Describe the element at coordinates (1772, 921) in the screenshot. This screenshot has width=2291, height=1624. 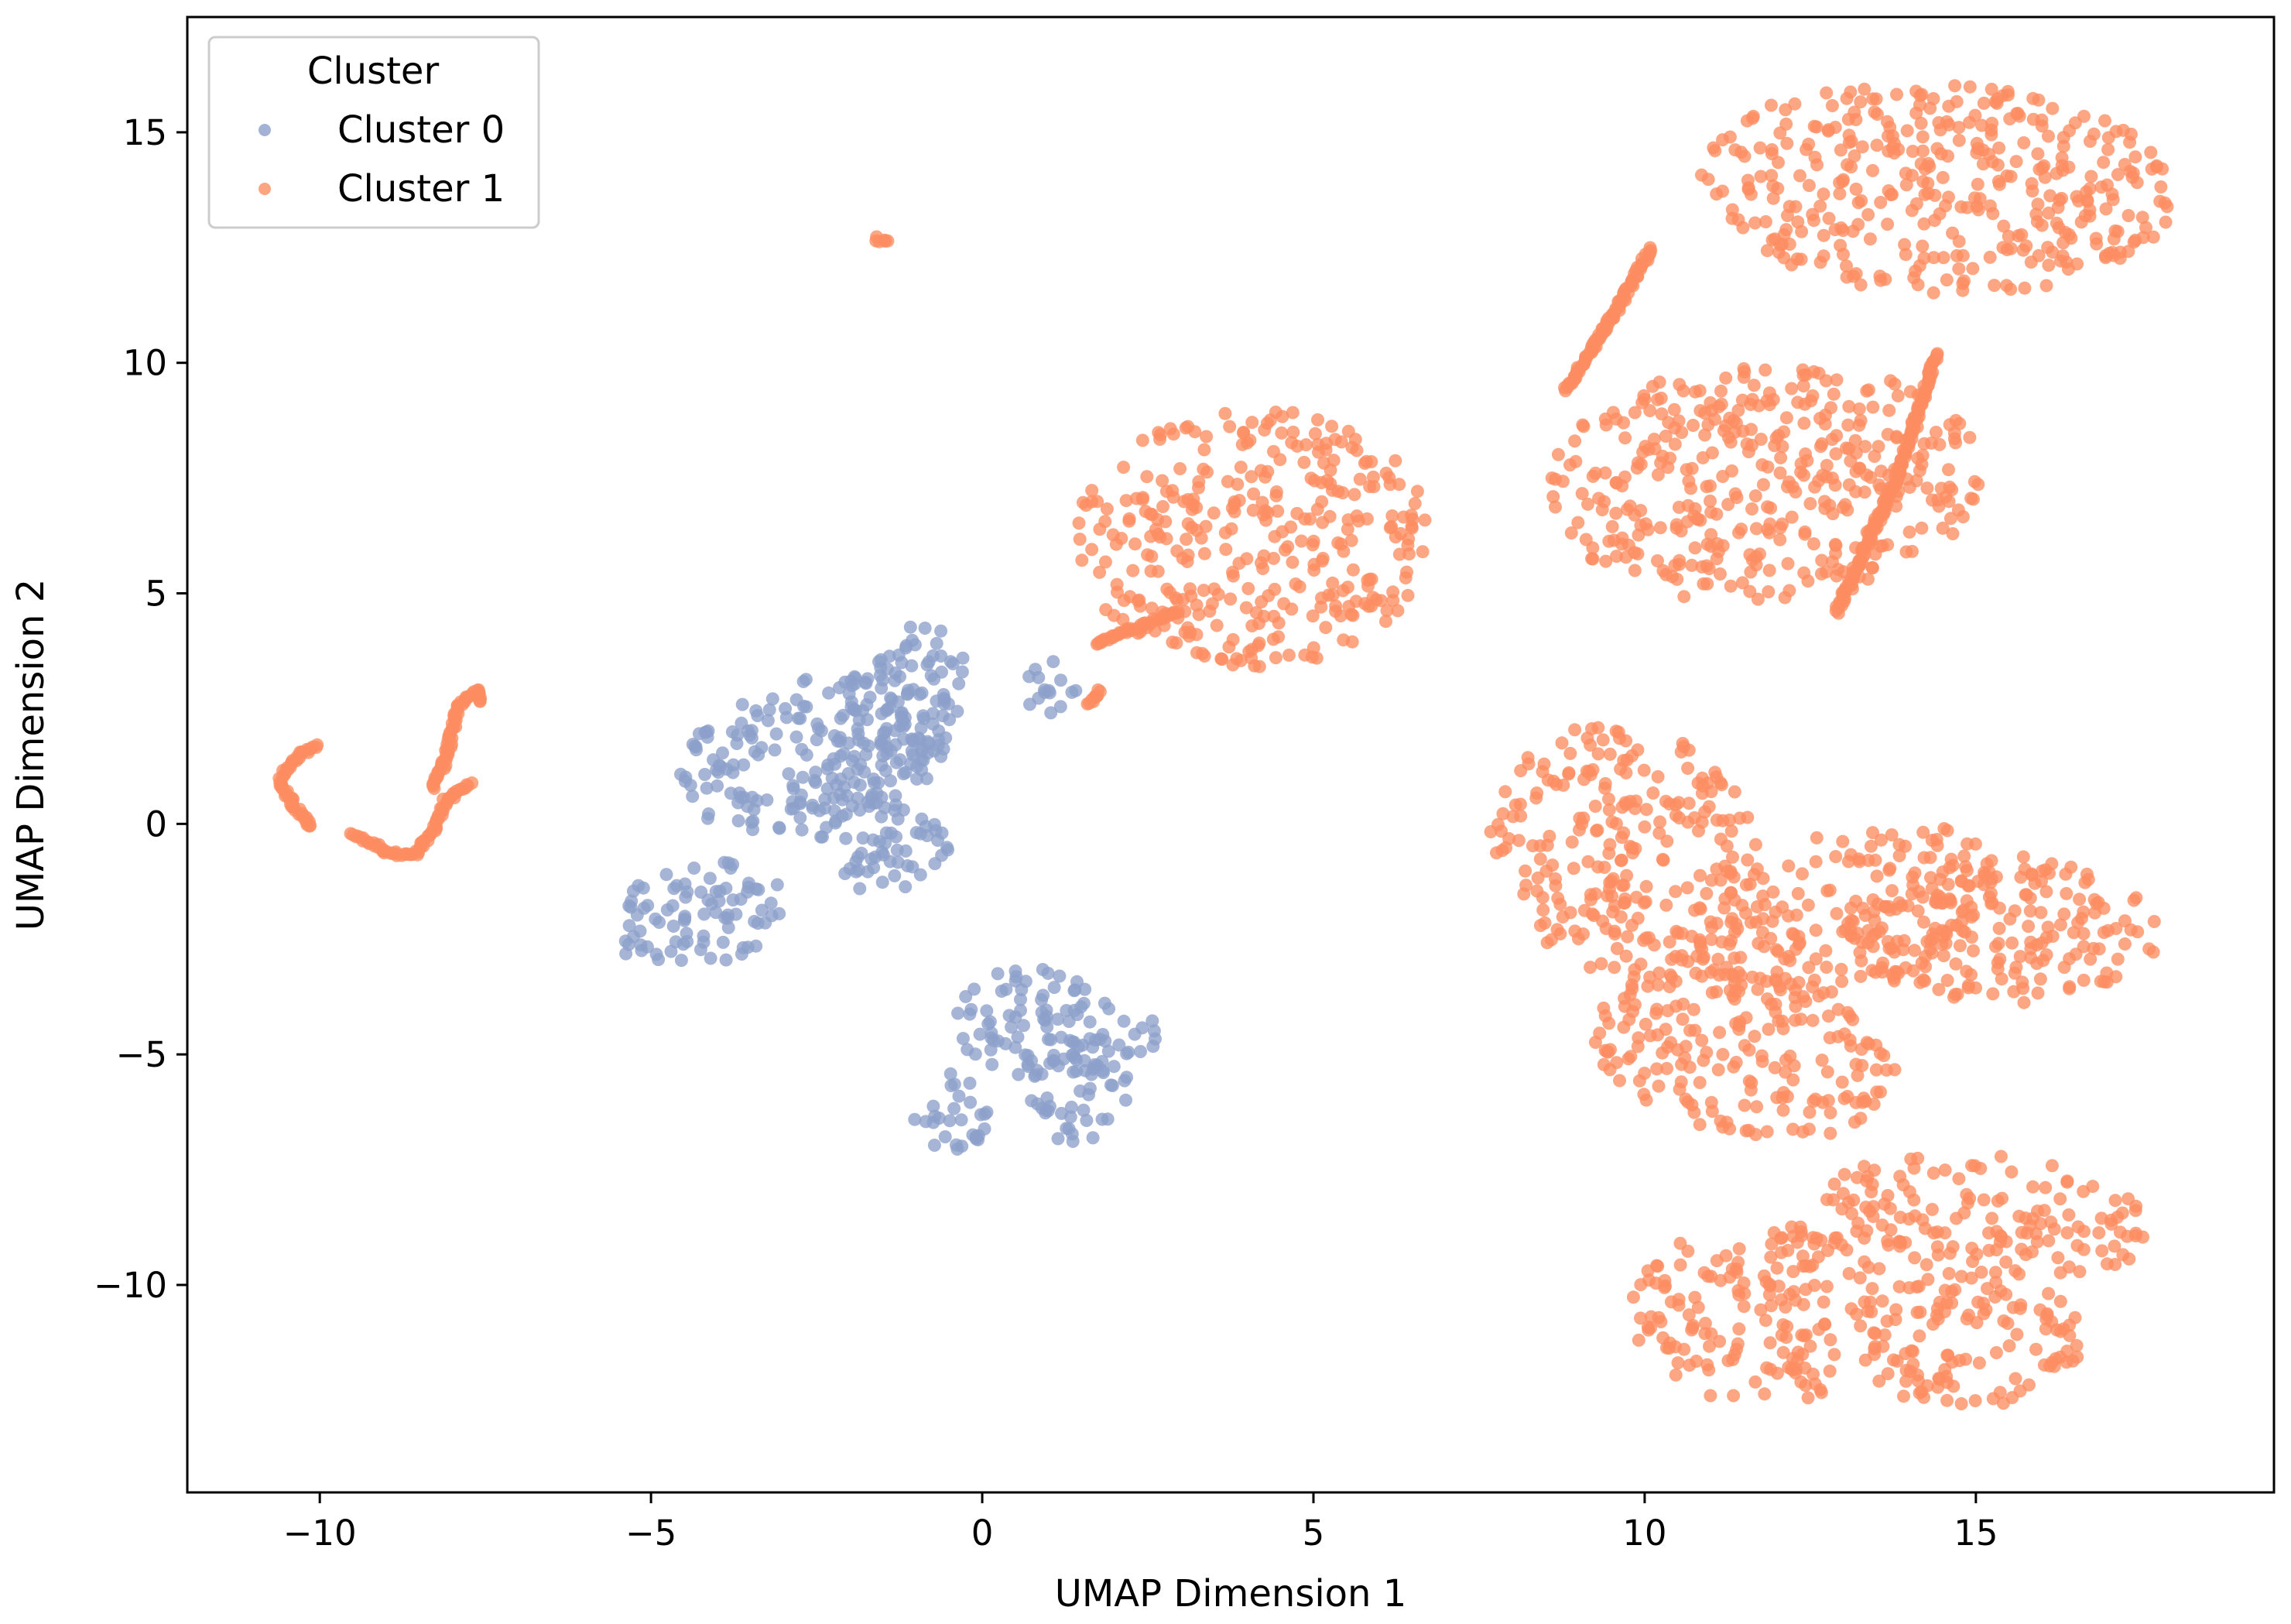
I see `cluster-1-point-2086` at that location.